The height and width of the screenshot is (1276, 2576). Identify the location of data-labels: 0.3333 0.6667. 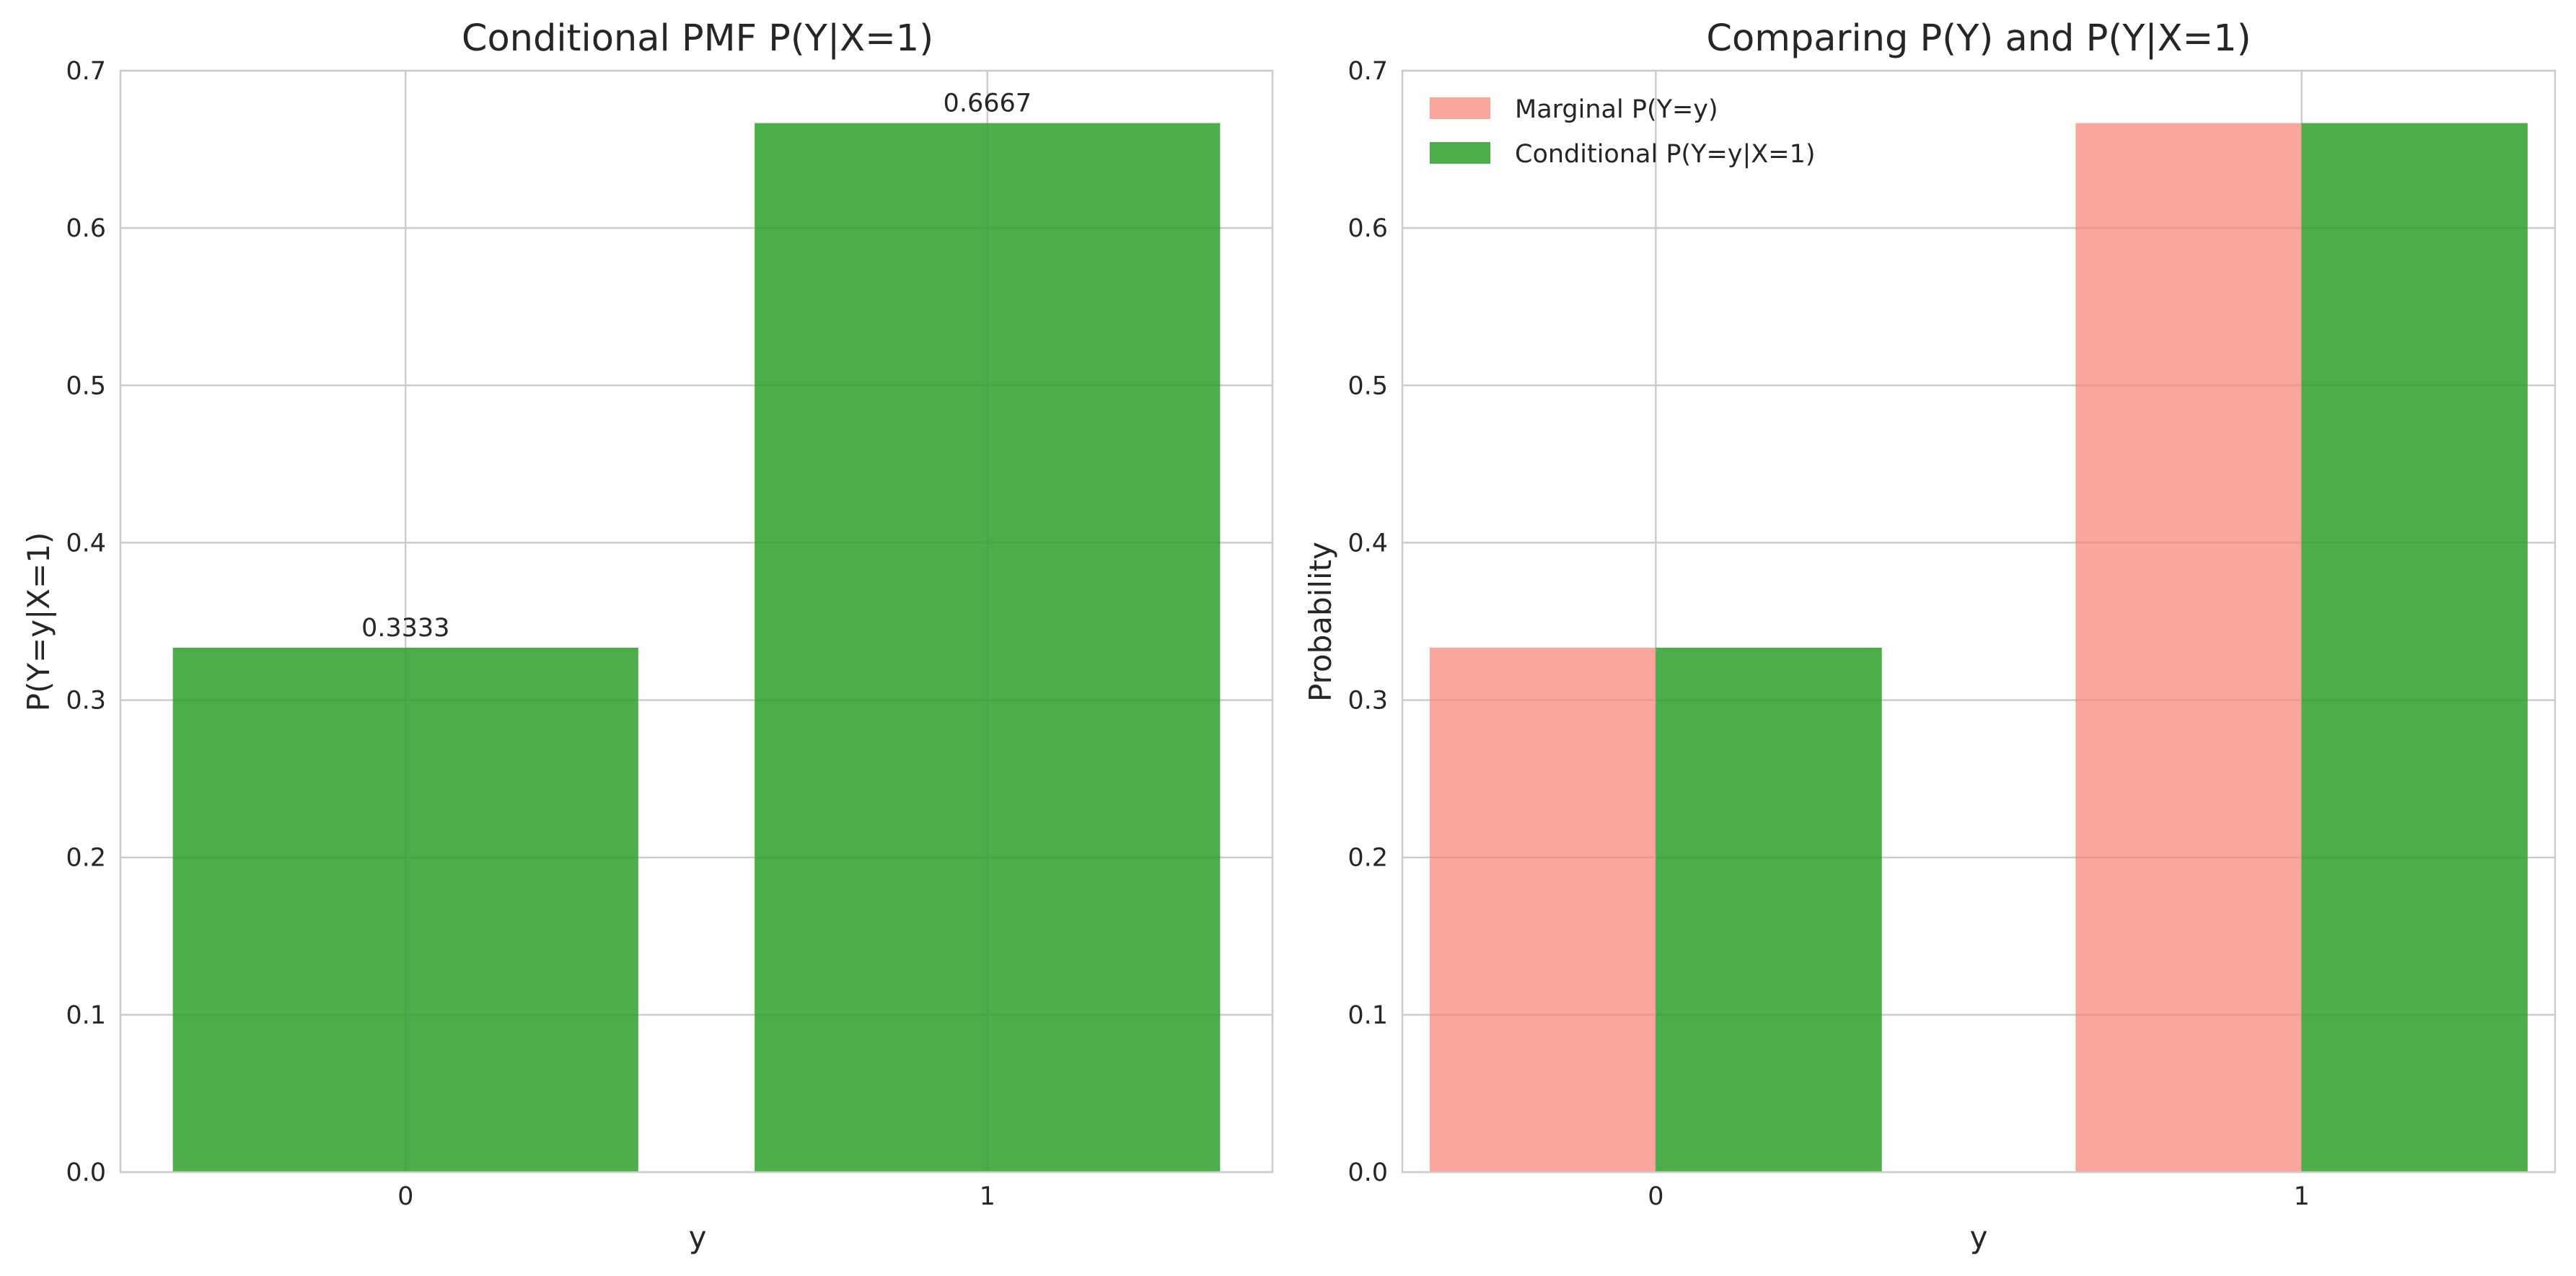
(696, 366).